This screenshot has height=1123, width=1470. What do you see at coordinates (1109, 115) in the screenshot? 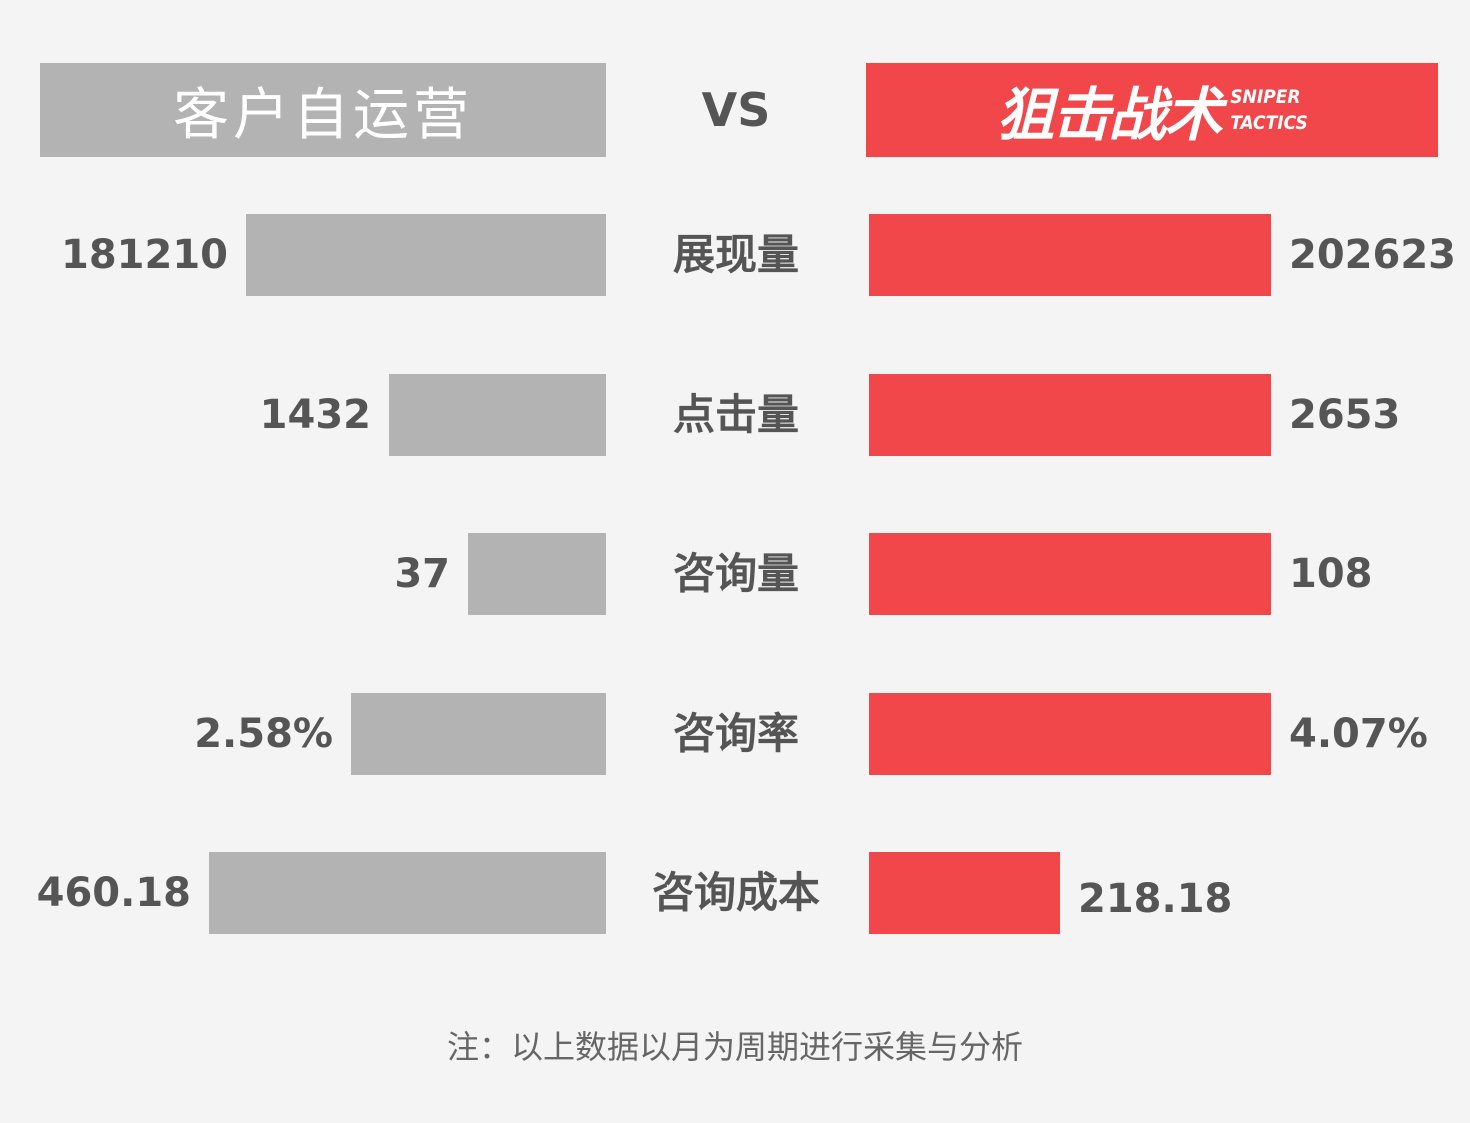
I see `brand-logo: 狙击战术` at bounding box center [1109, 115].